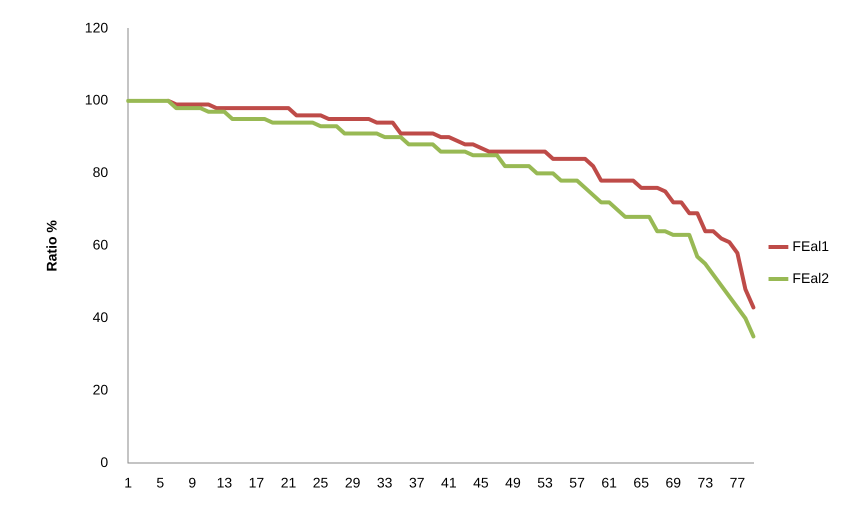 This screenshot has height=514, width=859. Describe the element at coordinates (352, 482) in the screenshot. I see `x-tick-label: 29` at that location.